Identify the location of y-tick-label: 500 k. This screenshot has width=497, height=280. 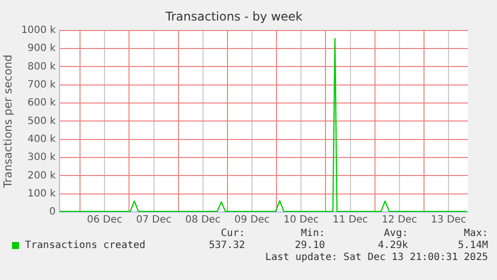
(42, 121).